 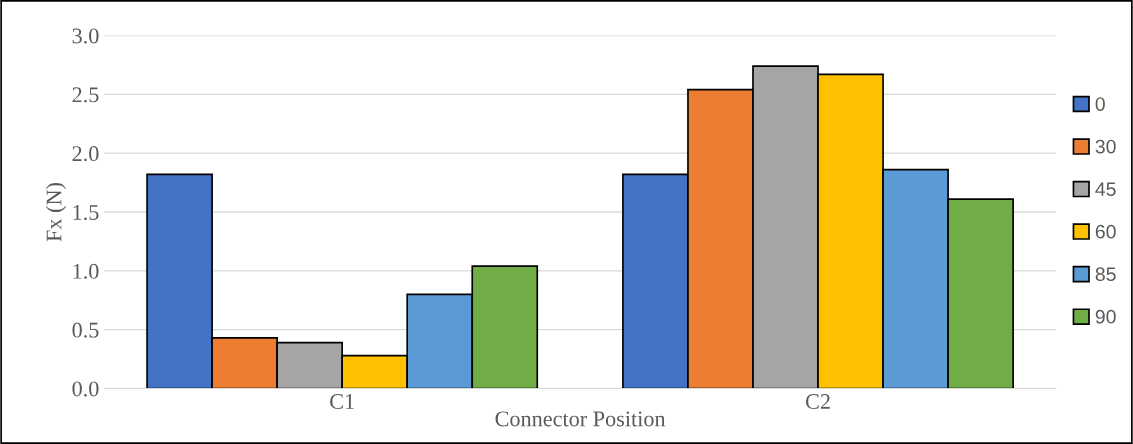 What do you see at coordinates (85, 95) in the screenshot?
I see `y-tick-label: 2.5` at bounding box center [85, 95].